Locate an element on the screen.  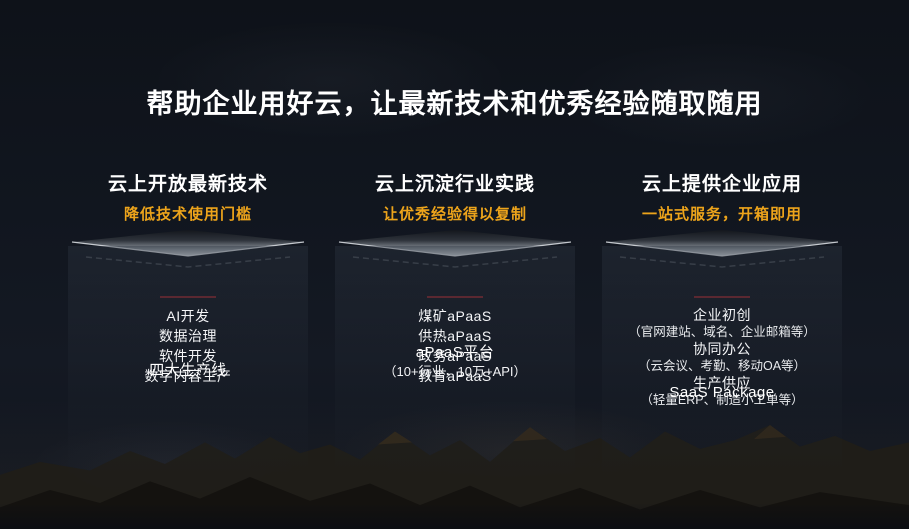
feature-item: 企业初创 is located at coordinates (722, 315).